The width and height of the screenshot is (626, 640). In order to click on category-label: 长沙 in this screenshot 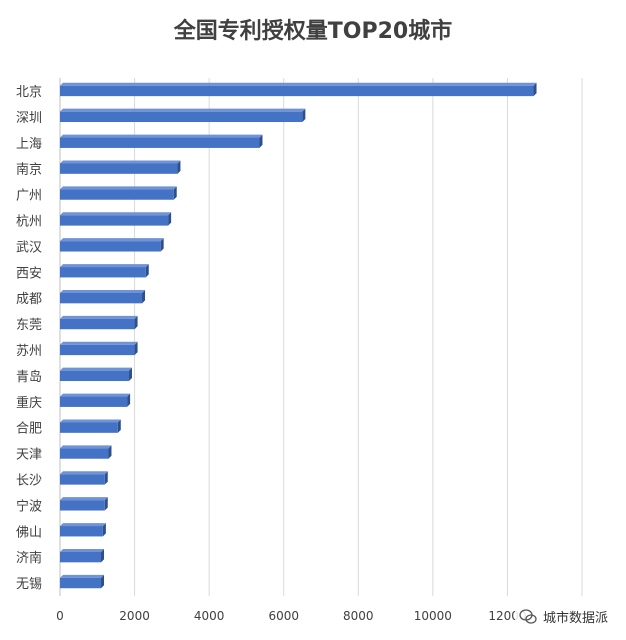, I will do `click(29, 480)`.